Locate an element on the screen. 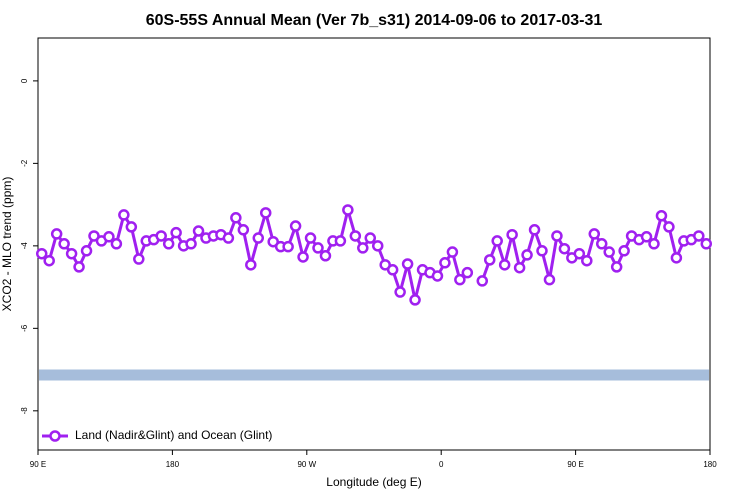  y-tick-label: -8 is located at coordinates (24, 411).